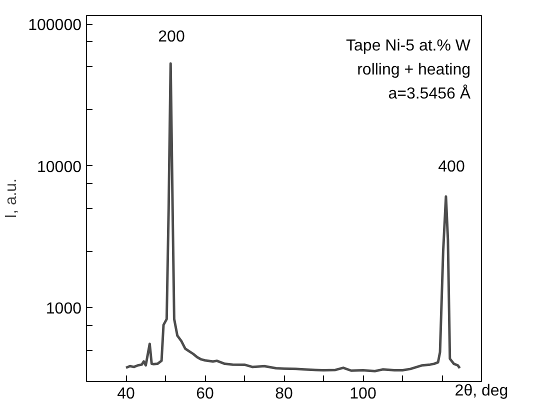 Image resolution: width=543 pixels, height=416 pixels. What do you see at coordinates (11, 198) in the screenshot?
I see `y-axis-title: I, a.u.` at bounding box center [11, 198].